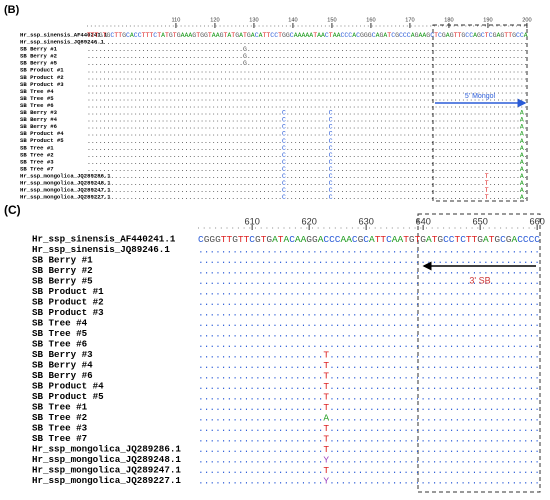  What do you see at coordinates (214, 20) in the screenshot?
I see `ruler-label: 120` at bounding box center [214, 20].